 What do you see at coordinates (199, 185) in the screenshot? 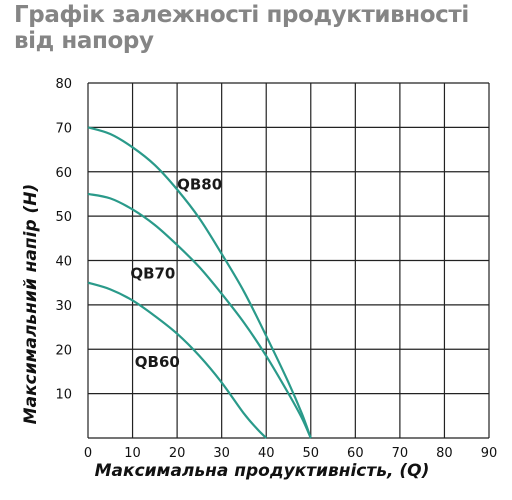
I see `series-label-qb80: QB80` at bounding box center [199, 185].